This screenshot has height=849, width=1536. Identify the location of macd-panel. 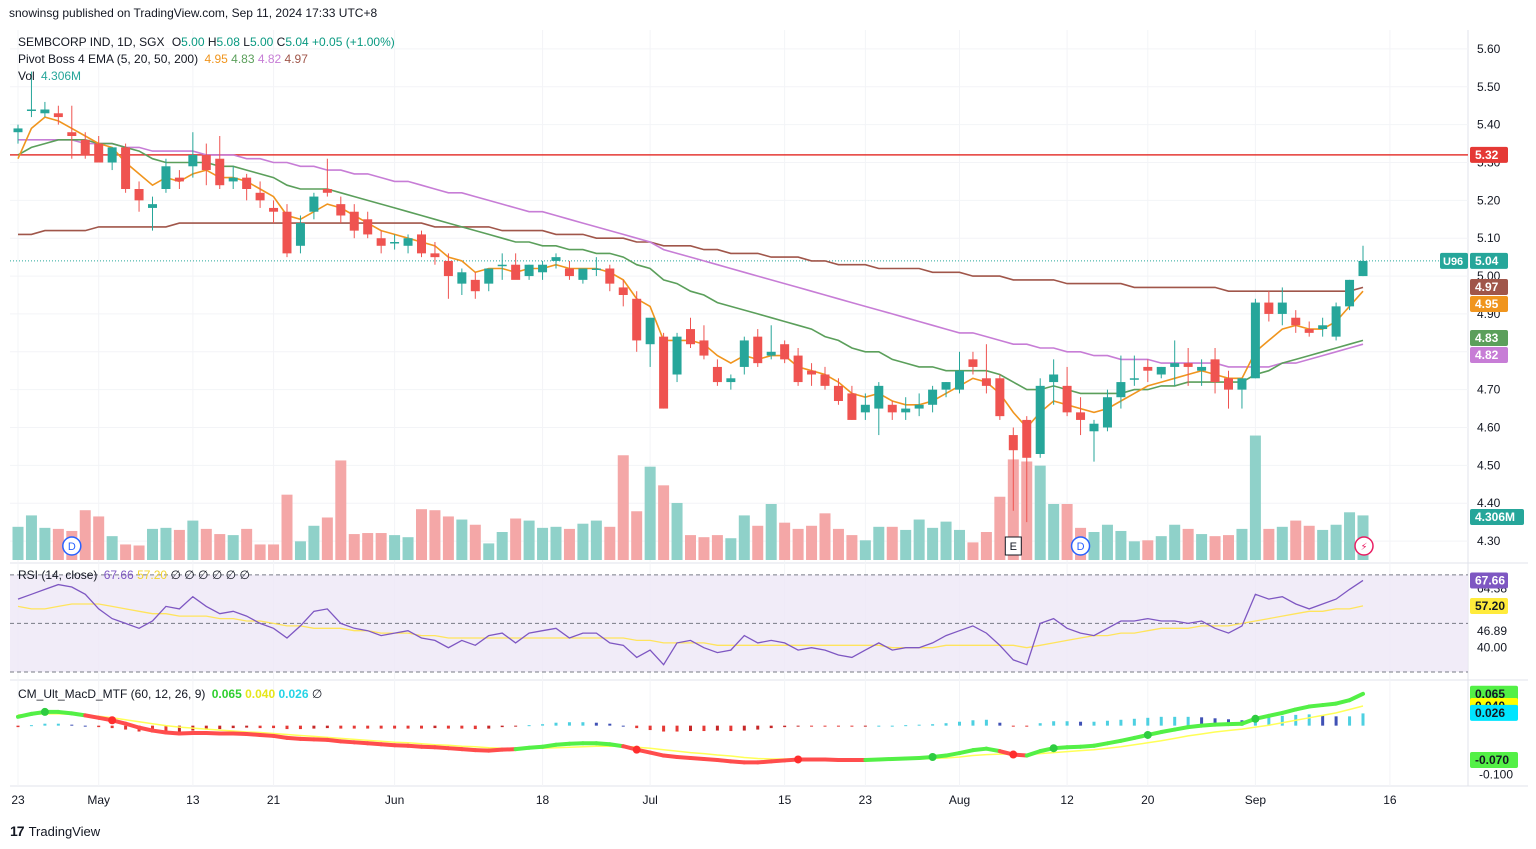
(690, 728).